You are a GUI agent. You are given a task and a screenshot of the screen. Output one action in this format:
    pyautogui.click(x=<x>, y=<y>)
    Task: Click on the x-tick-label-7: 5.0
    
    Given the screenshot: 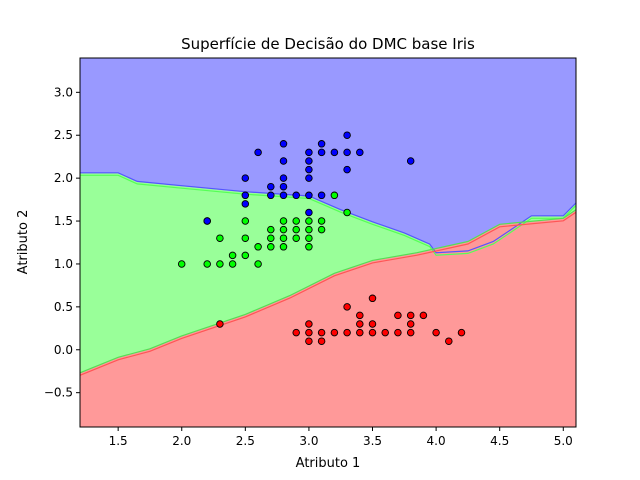 What is the action you would take?
    pyautogui.click(x=563, y=441)
    